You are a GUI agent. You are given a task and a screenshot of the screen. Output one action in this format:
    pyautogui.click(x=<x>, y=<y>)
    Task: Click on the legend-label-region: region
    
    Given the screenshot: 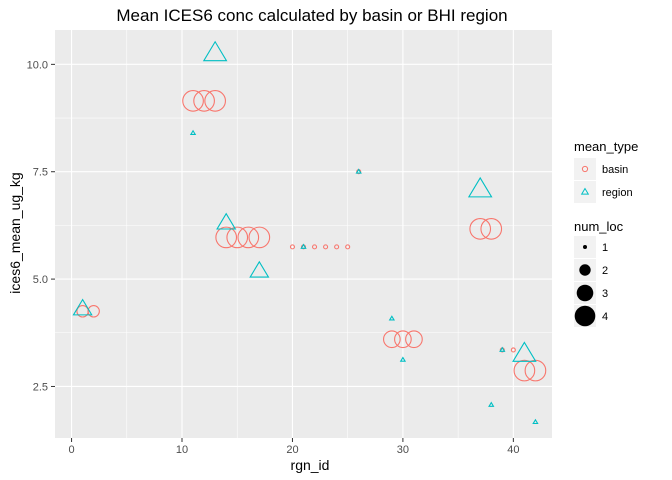 What is the action you would take?
    pyautogui.click(x=617, y=193)
    